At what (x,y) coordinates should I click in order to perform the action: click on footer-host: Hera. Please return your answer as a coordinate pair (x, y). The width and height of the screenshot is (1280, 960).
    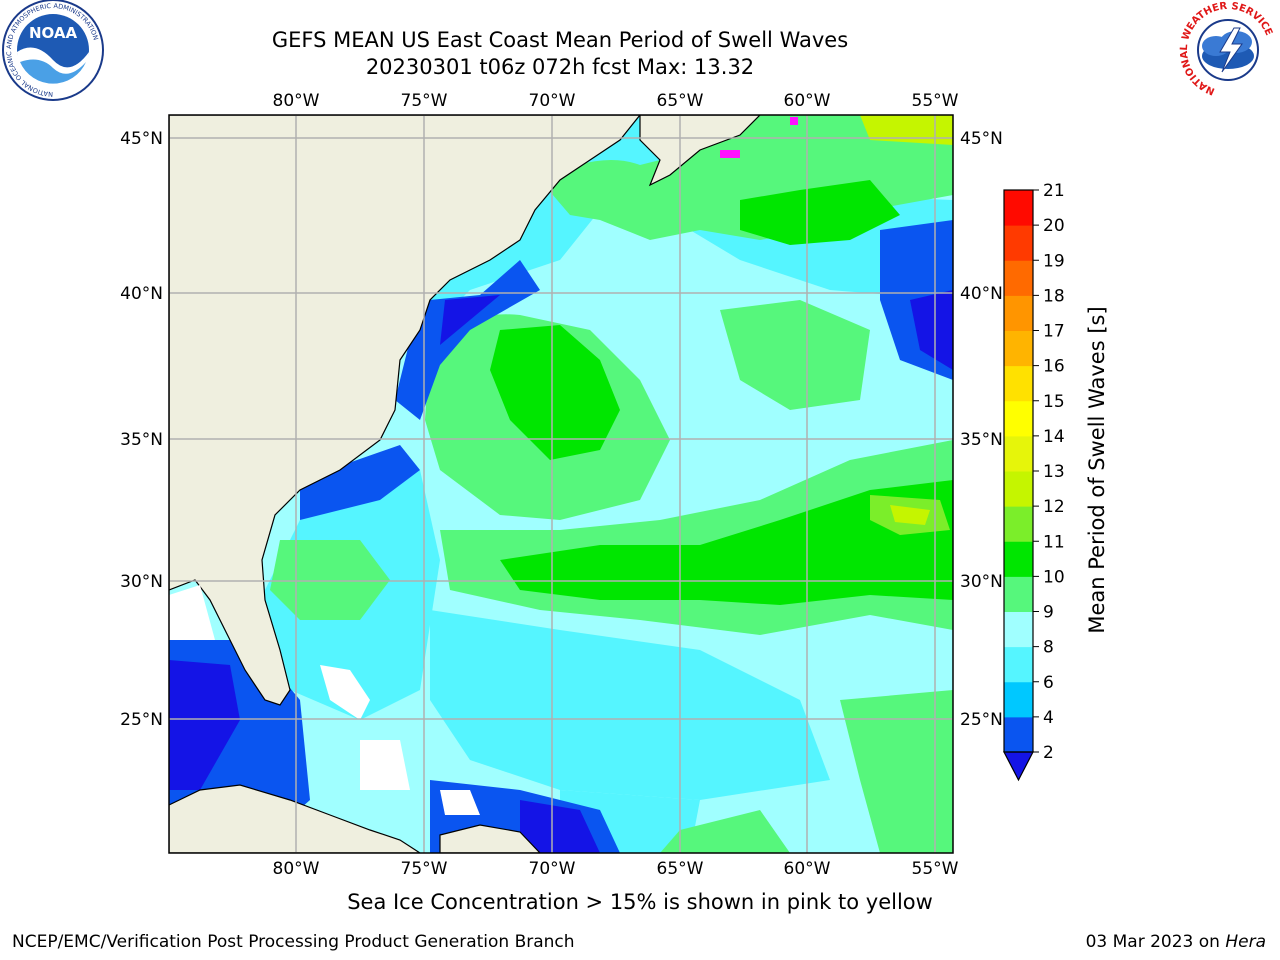
    Looking at the image, I should click on (1245, 942).